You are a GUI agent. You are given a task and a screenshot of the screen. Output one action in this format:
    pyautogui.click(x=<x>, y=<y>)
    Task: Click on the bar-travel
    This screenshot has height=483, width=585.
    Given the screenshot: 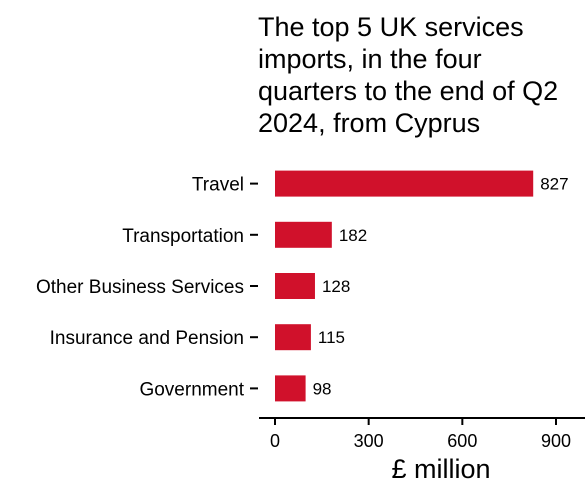 What is the action you would take?
    pyautogui.click(x=404, y=183)
    